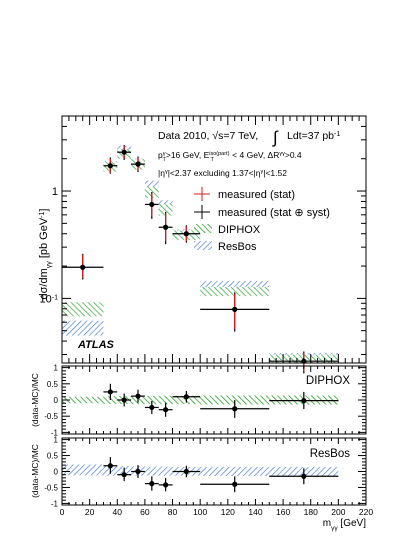  I want to click on x-axis-label: mγγ [GeV], so click(344, 525).